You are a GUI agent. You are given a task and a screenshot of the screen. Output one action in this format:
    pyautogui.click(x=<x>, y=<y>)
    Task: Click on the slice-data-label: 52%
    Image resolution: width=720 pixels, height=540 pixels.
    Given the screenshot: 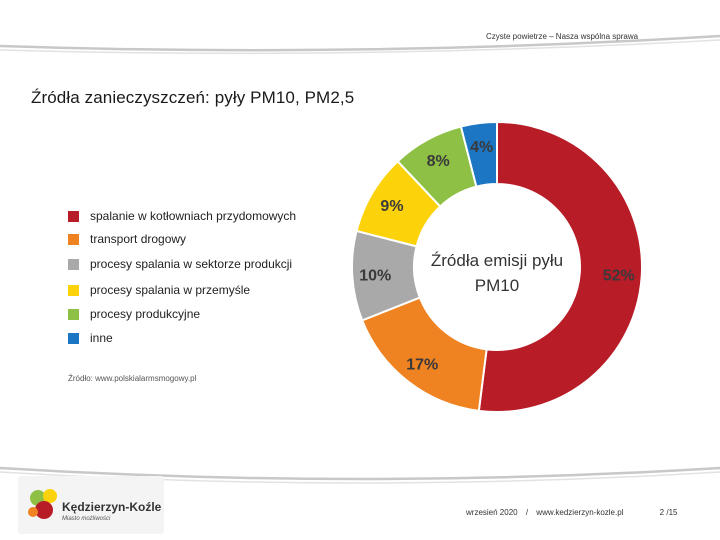 What is the action you would take?
    pyautogui.click(x=619, y=276)
    